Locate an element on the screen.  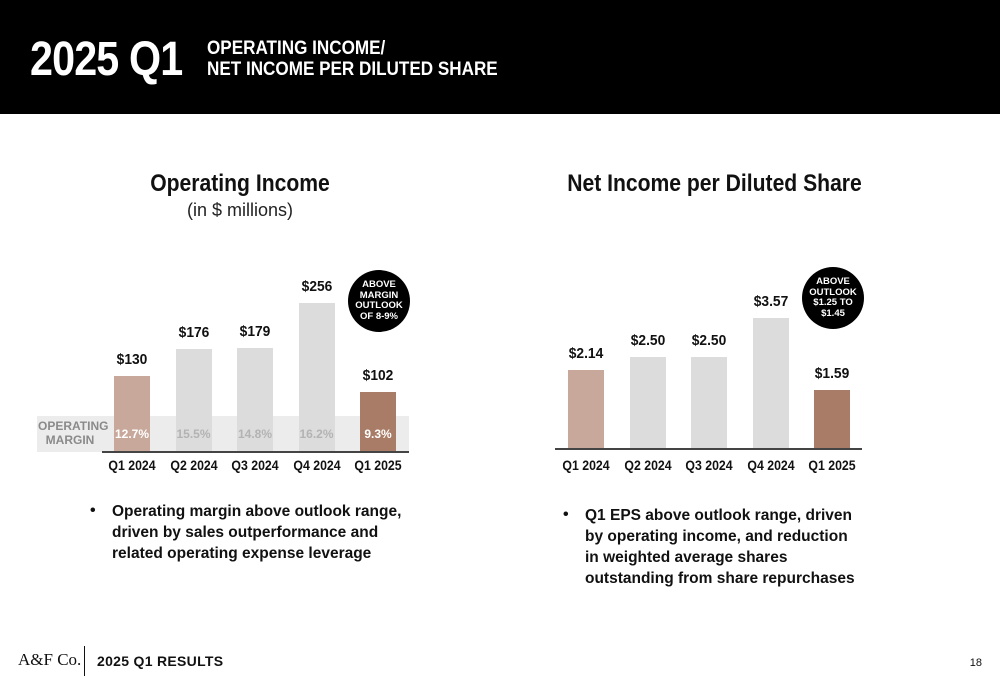
left-chart-axis is located at coordinates (255, 452).